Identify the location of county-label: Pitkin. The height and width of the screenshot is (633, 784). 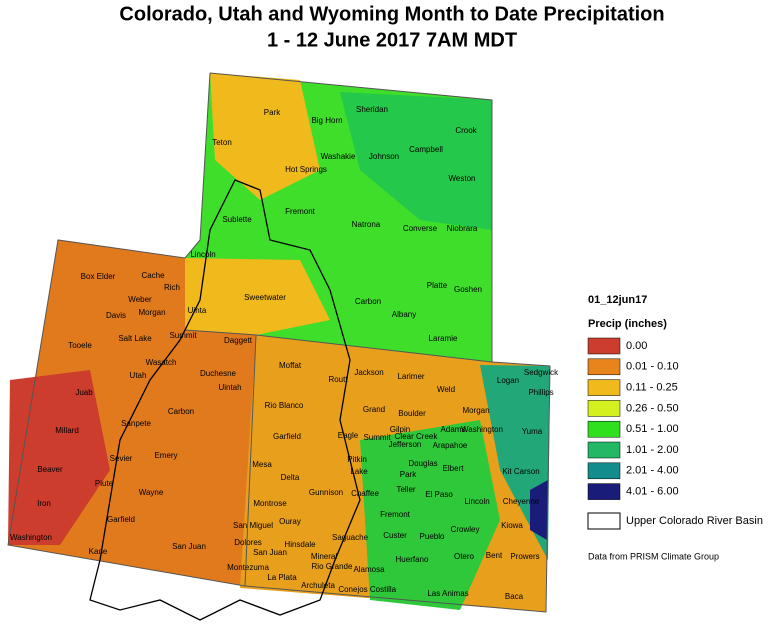
(357, 459).